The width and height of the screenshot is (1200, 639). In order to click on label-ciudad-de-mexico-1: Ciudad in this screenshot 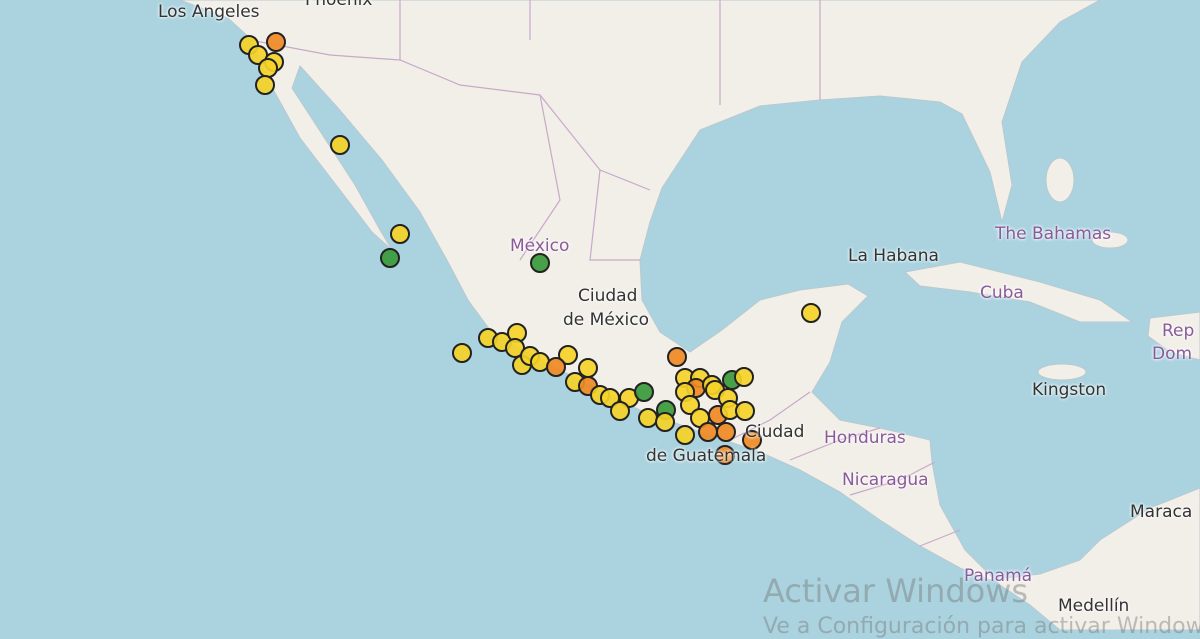, I will do `click(608, 296)`.